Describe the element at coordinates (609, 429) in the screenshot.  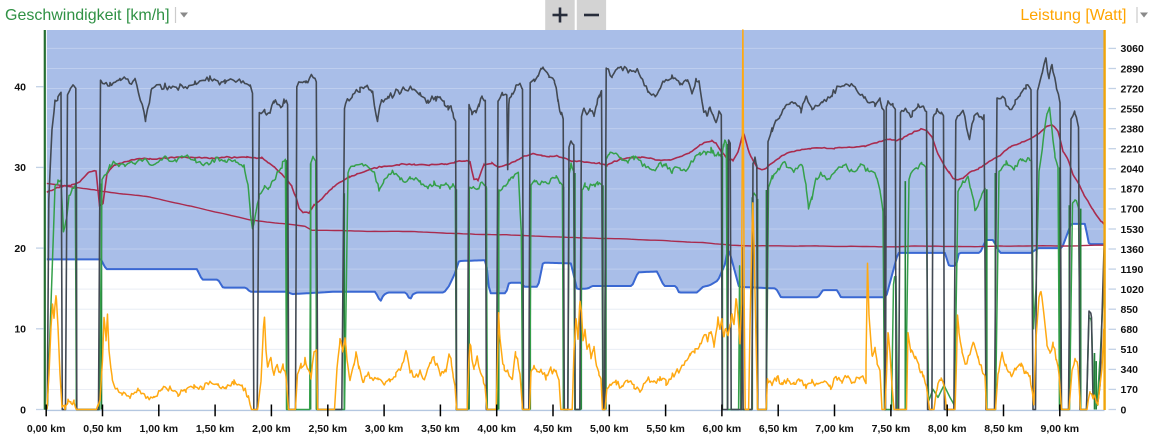
I see `svg-text: 5,00 km` at that location.